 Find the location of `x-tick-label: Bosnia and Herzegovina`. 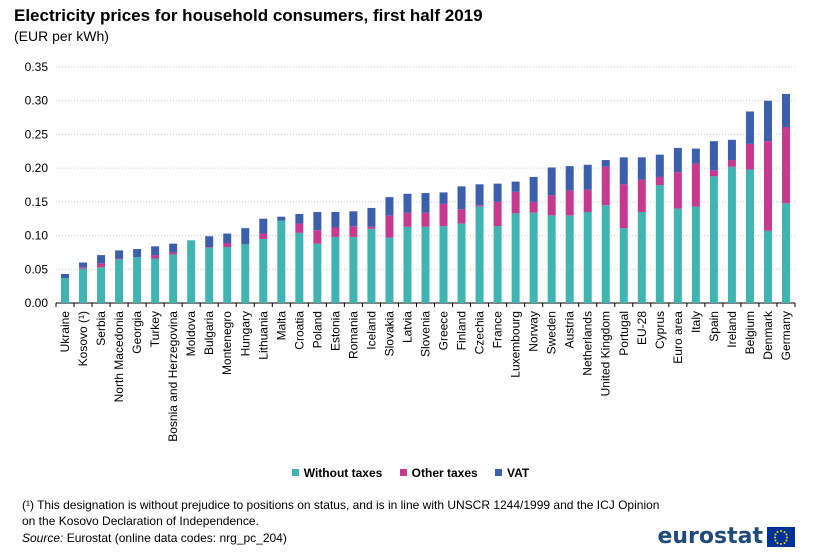

x-tick-label: Bosnia and Herzegovina is located at coordinates (173, 376).